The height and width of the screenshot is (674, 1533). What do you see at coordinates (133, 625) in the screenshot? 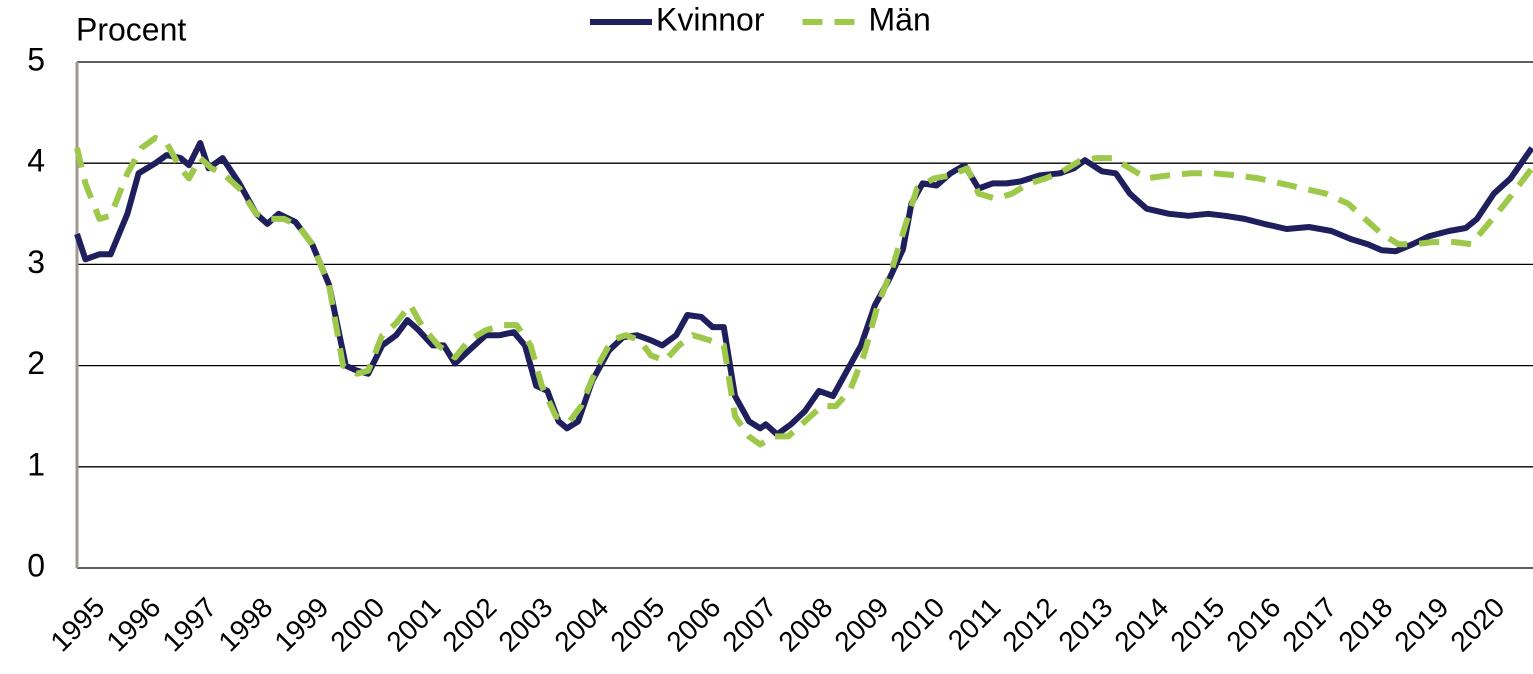
I see `x-tick-label: 1996` at bounding box center [133, 625].